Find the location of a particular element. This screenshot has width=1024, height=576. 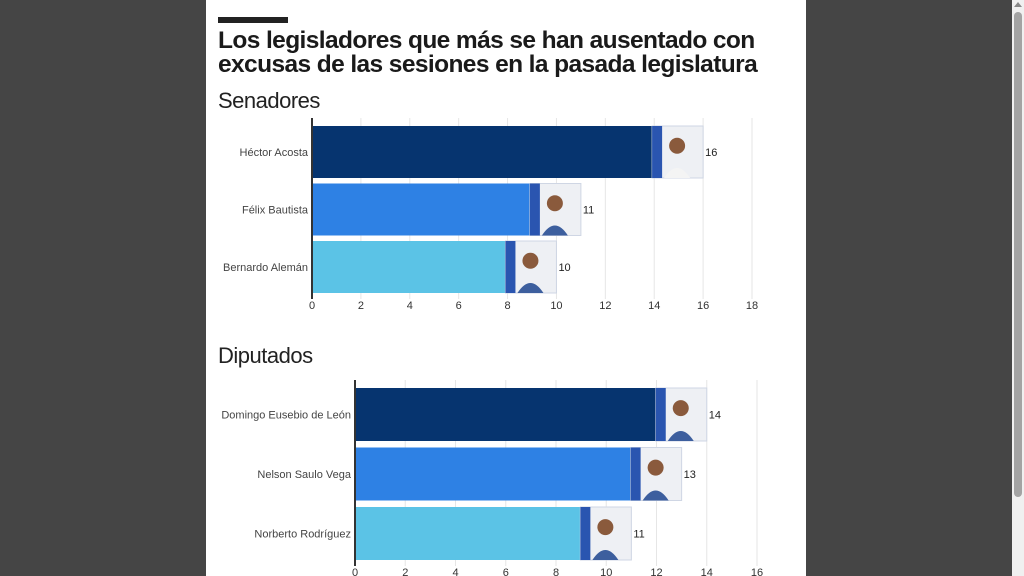

scrollbar is located at coordinates (1018, 288).